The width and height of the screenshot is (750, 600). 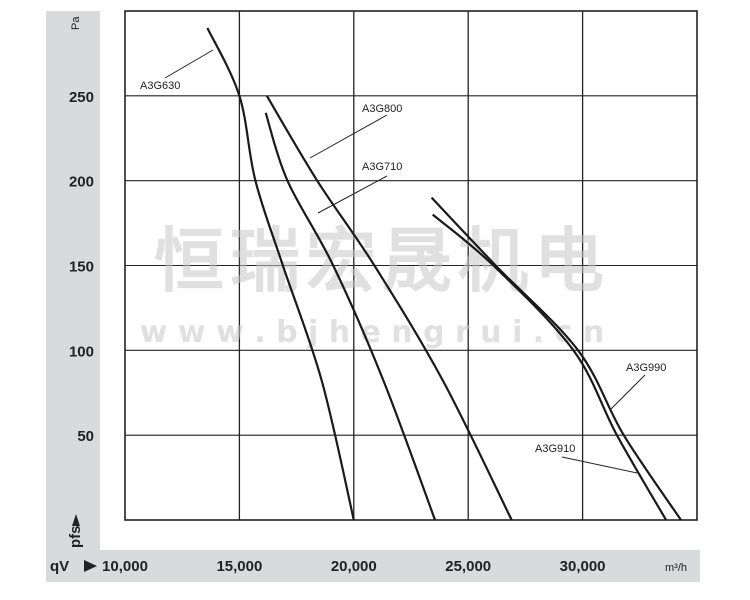 I want to click on x-tick-label: 30,000, so click(x=583, y=566).